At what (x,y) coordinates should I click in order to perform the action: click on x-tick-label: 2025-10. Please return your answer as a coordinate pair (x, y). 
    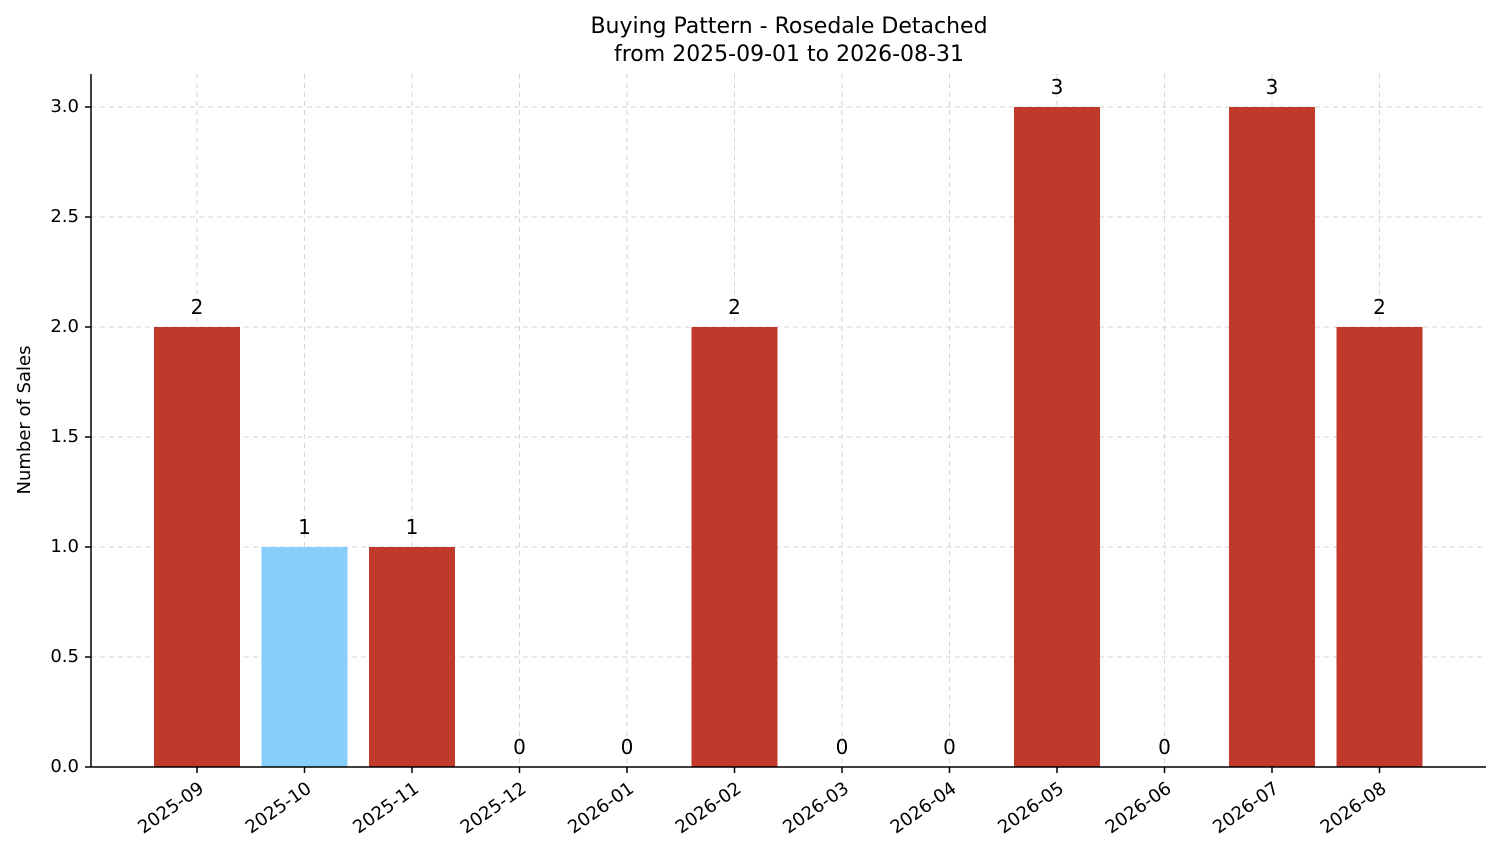
    Looking at the image, I should click on (279, 808).